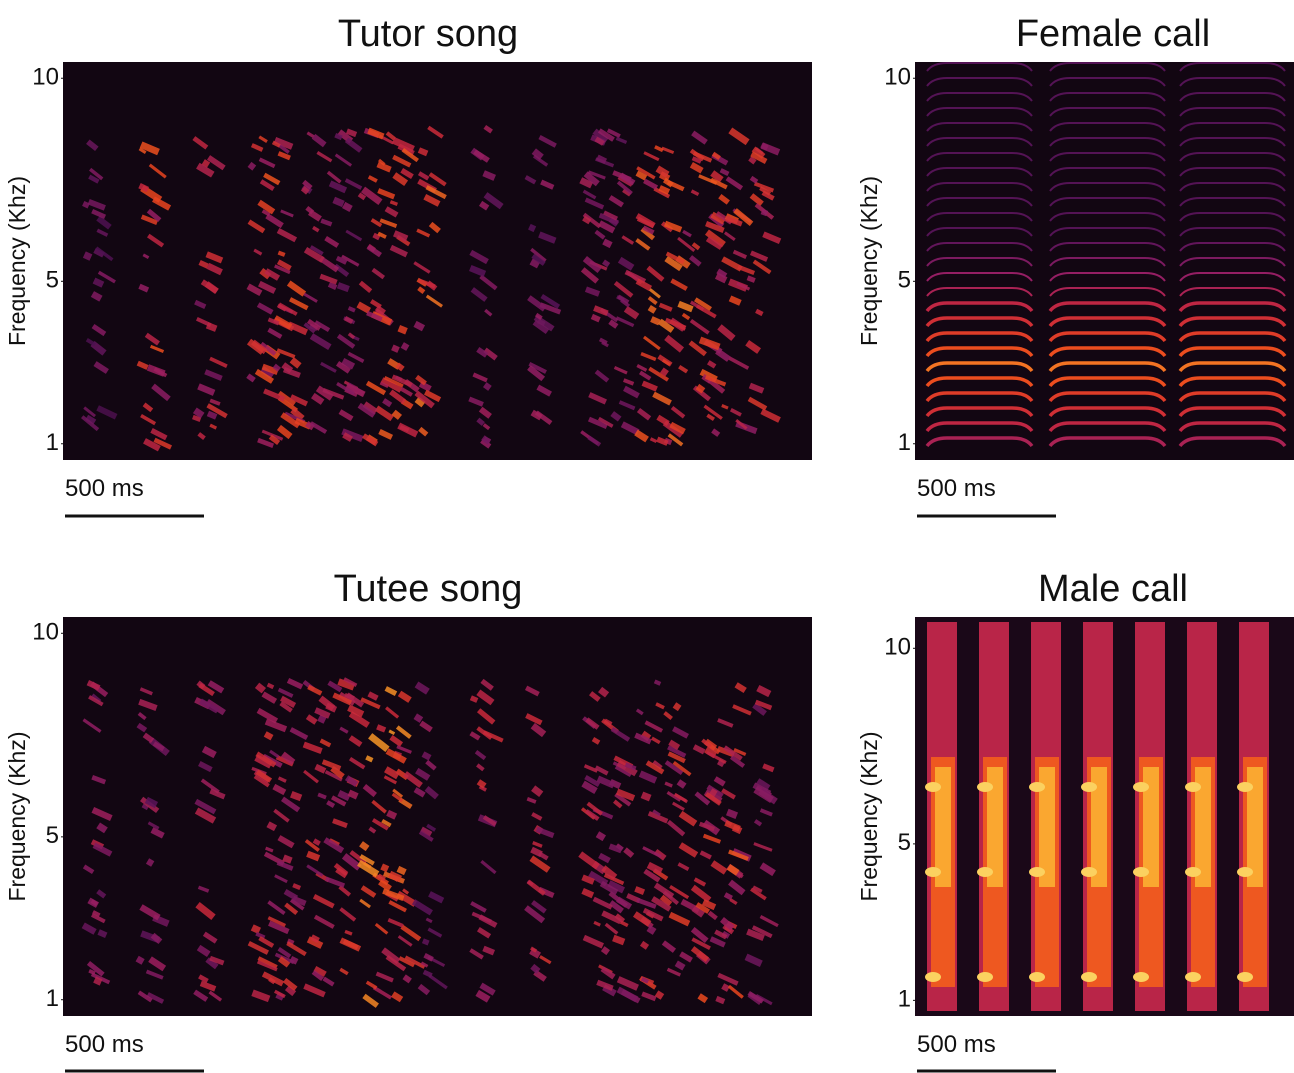 This screenshot has width=1294, height=1073. What do you see at coordinates (1089, 872) in the screenshot?
I see `call-note` at bounding box center [1089, 872].